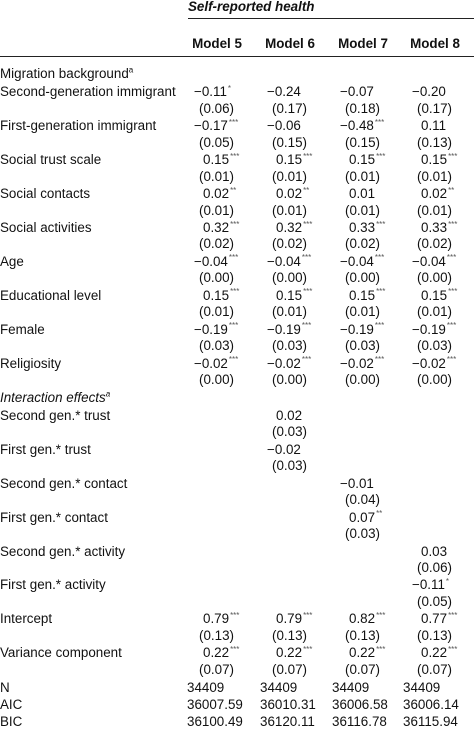 This screenshot has width=474, height=734. I want to click on table-row: Intercept 0.79*** 0.79*** 0.82*** 0.77***, so click(237, 618).